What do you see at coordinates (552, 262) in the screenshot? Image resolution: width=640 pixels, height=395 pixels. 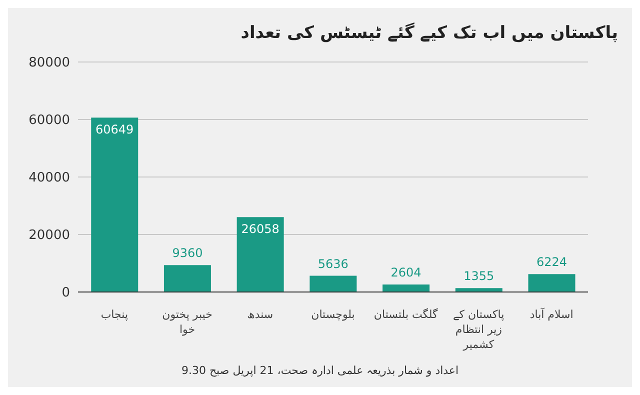 I see `data-label: 6224` at bounding box center [552, 262].